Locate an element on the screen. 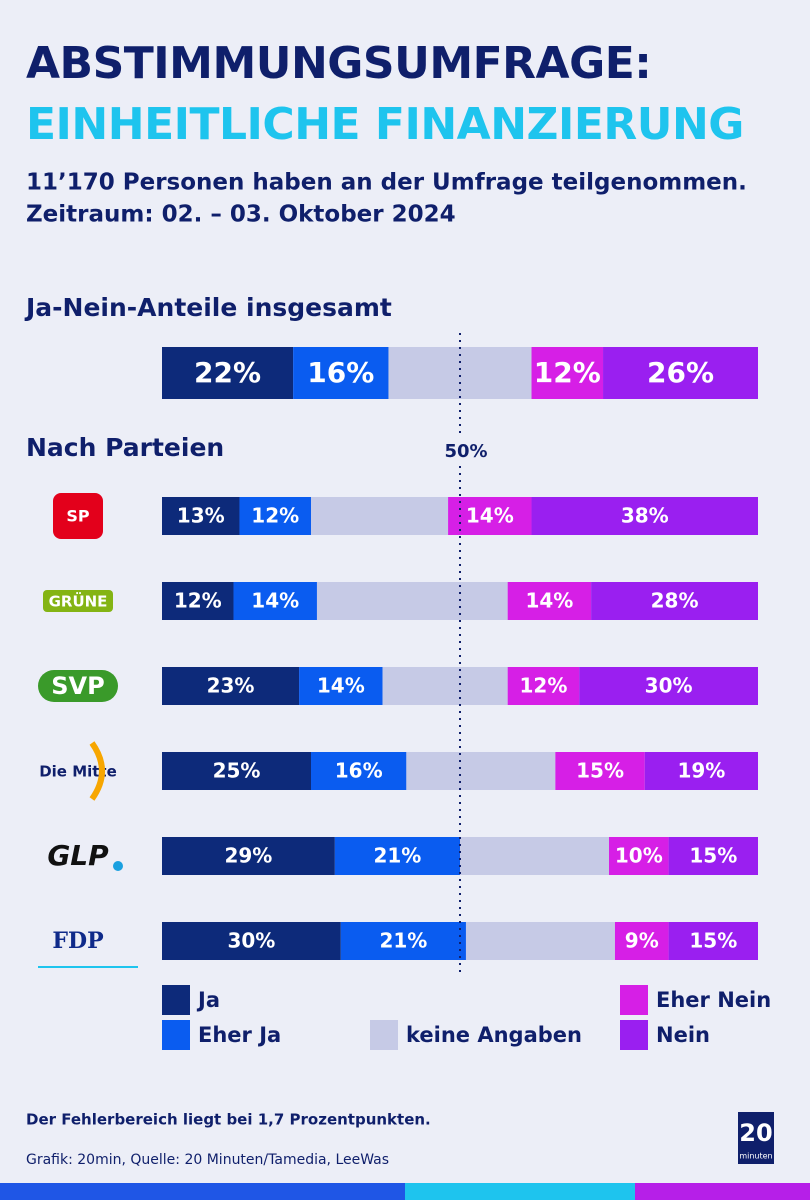  party-name: Die Mitte is located at coordinates (78, 772).